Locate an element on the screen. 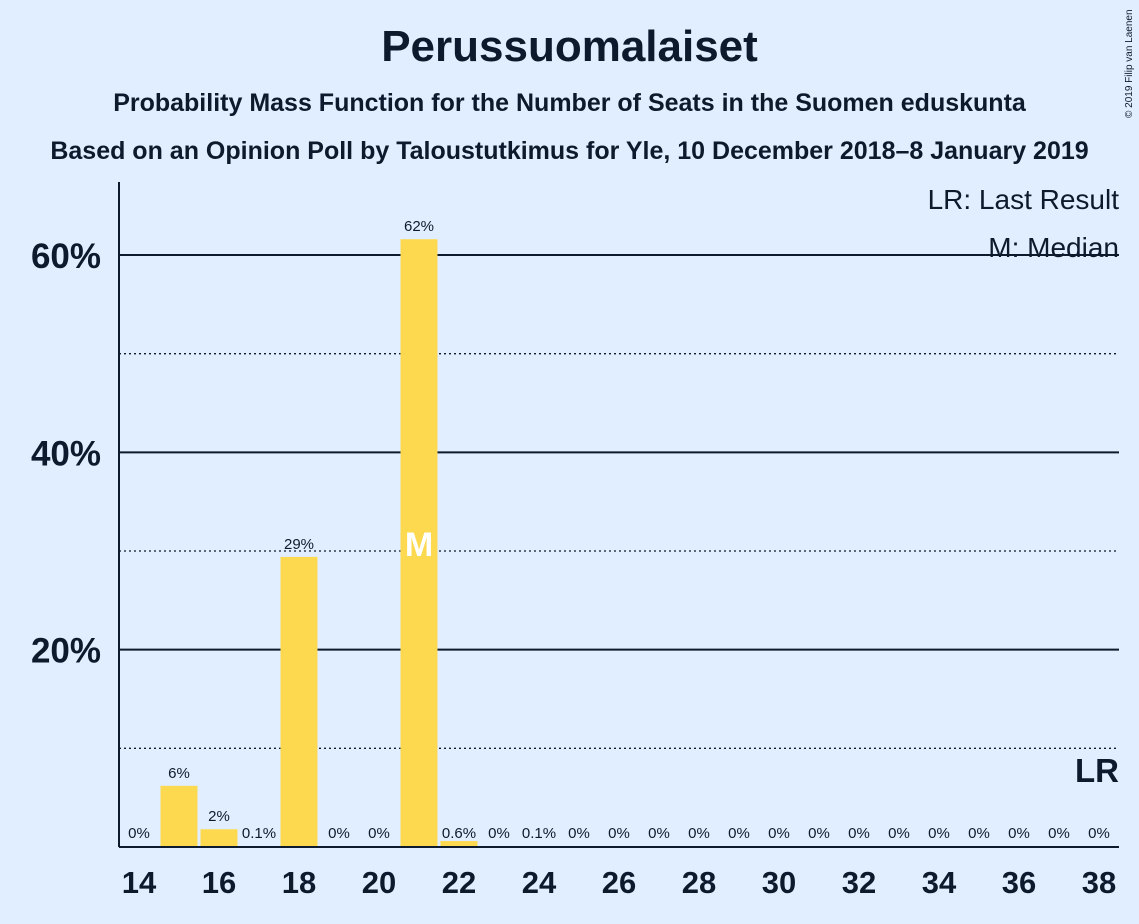 This screenshot has width=1139, height=924. x-tick-label: 30 is located at coordinates (779, 882).